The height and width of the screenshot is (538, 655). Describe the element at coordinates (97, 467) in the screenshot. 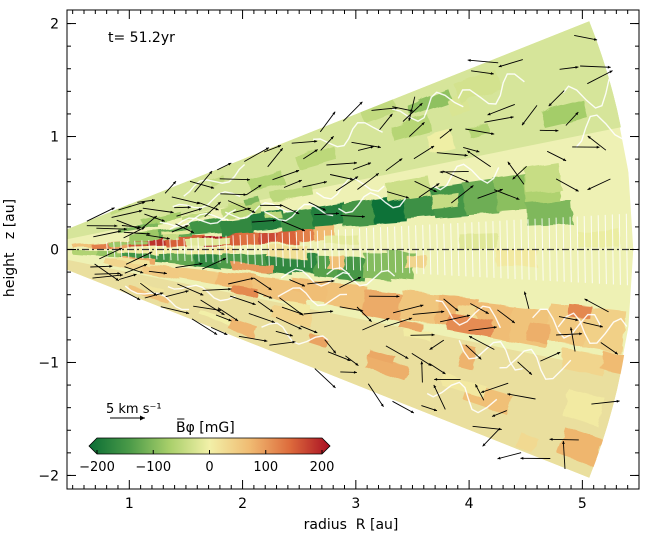

I see `colorbar-tick-label: −200` at that location.